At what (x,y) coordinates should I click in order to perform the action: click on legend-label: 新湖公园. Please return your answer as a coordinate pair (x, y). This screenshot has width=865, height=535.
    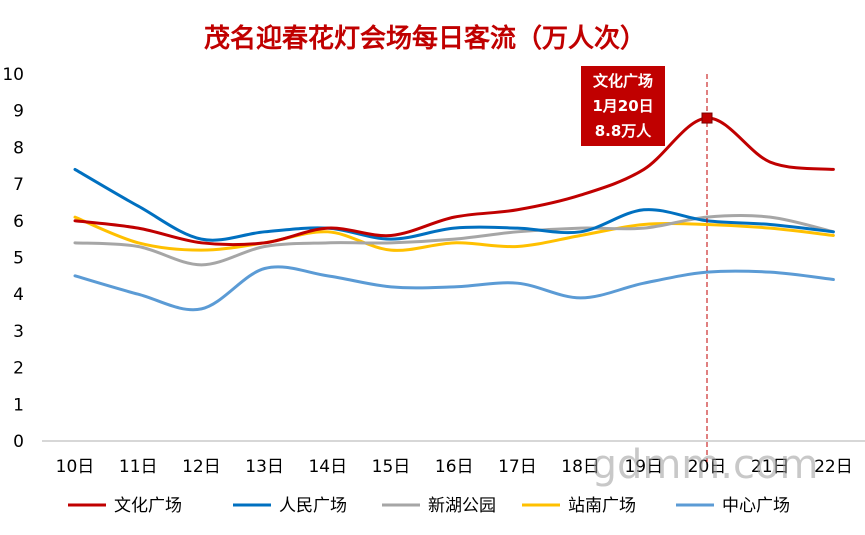
    Looking at the image, I should click on (462, 506).